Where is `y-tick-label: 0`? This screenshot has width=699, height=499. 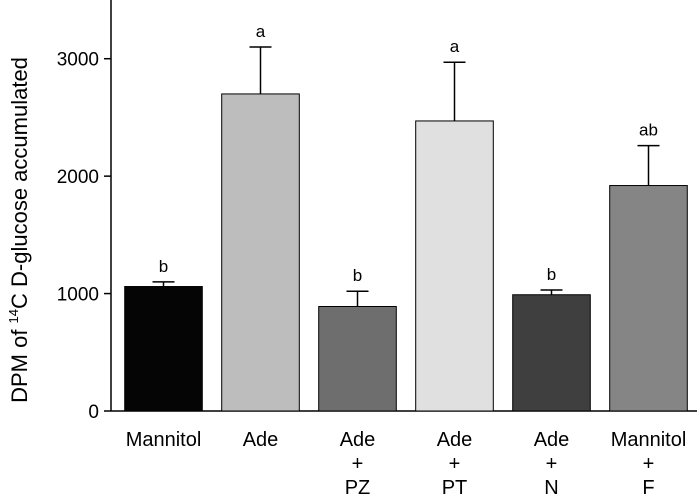
y-tick-label: 0 is located at coordinates (93, 412).